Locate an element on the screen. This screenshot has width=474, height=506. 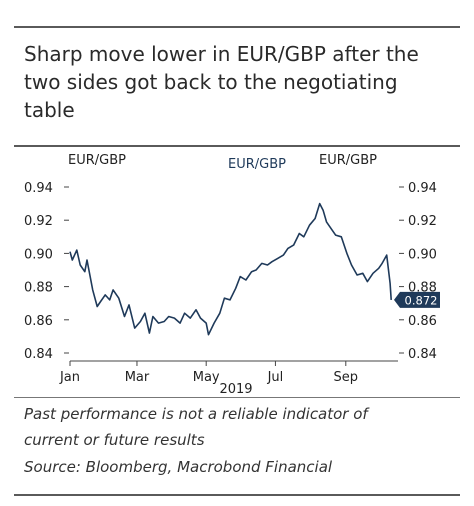
x-tick-label: Mar is located at coordinates (137, 377).